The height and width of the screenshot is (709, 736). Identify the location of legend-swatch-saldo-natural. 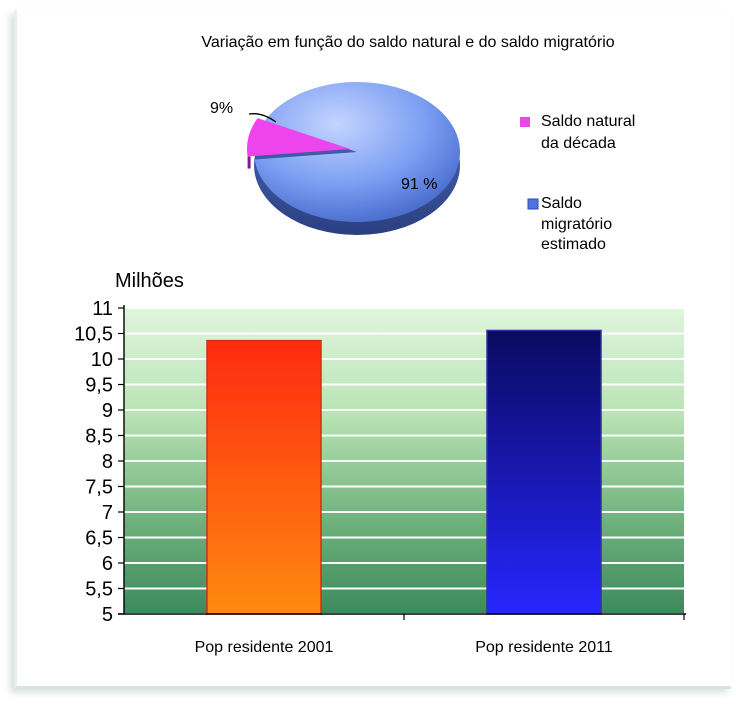
(525, 122).